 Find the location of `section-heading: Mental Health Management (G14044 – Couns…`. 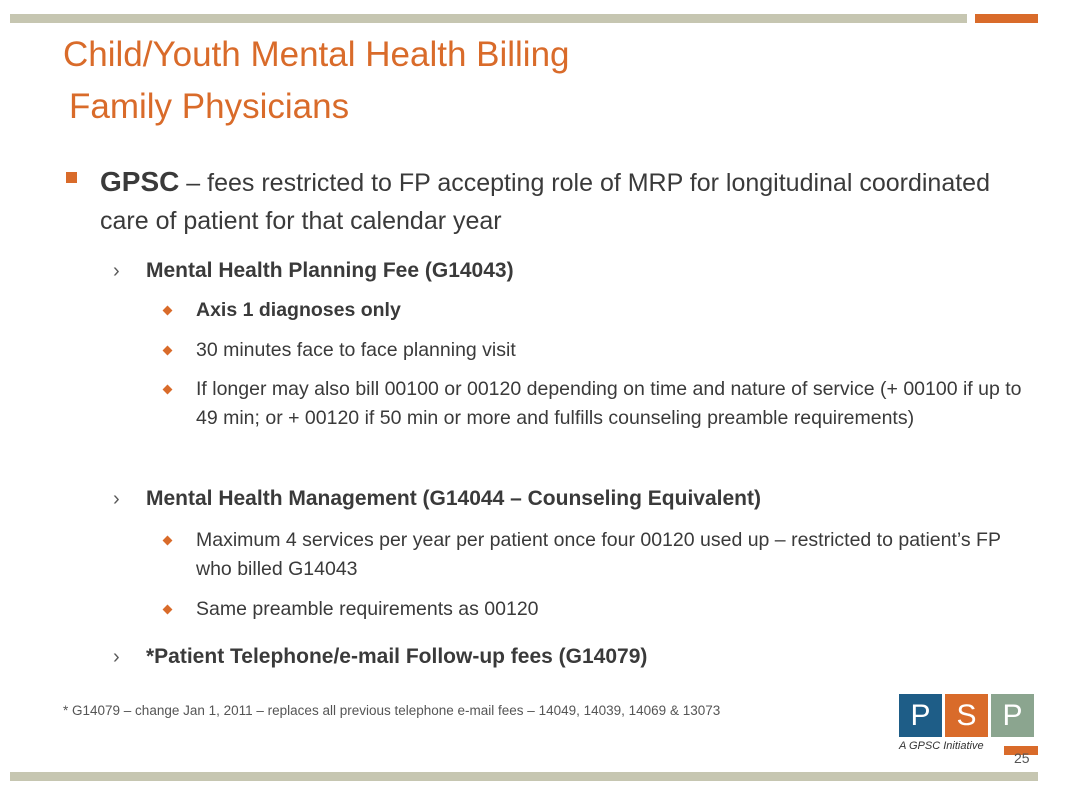

section-heading: Mental Health Management (G14044 – Couns… is located at coordinates (453, 498).